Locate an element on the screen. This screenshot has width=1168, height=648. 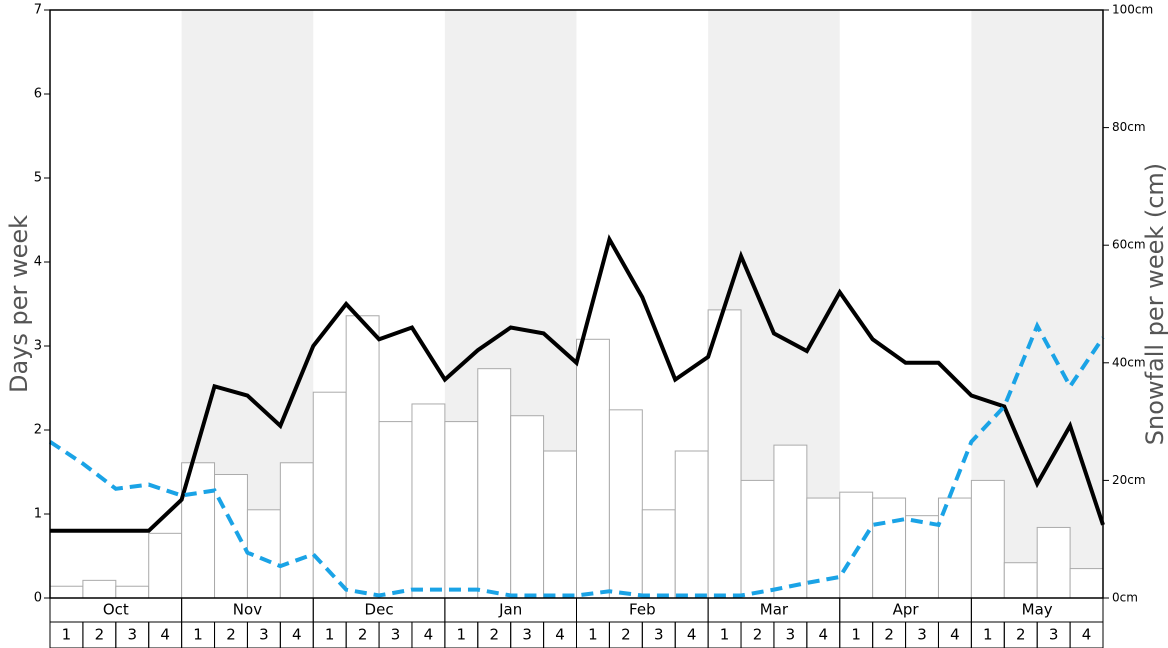
month-label: Jan is located at coordinates (510, 610).